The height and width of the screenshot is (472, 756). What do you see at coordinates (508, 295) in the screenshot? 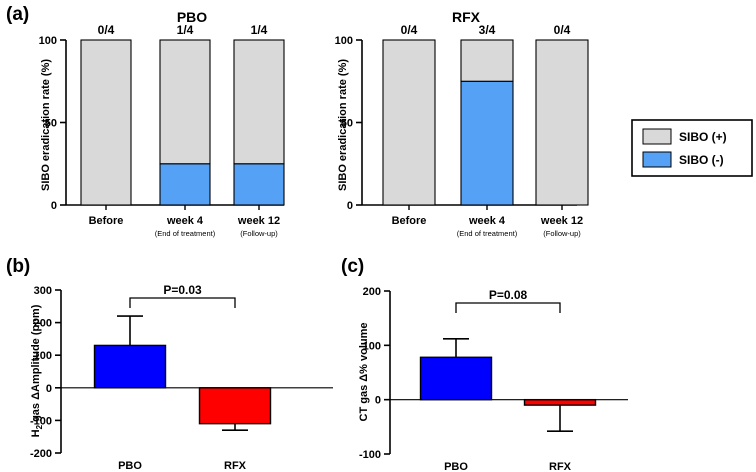
I see `p-value-annotation: P=0.08` at bounding box center [508, 295].